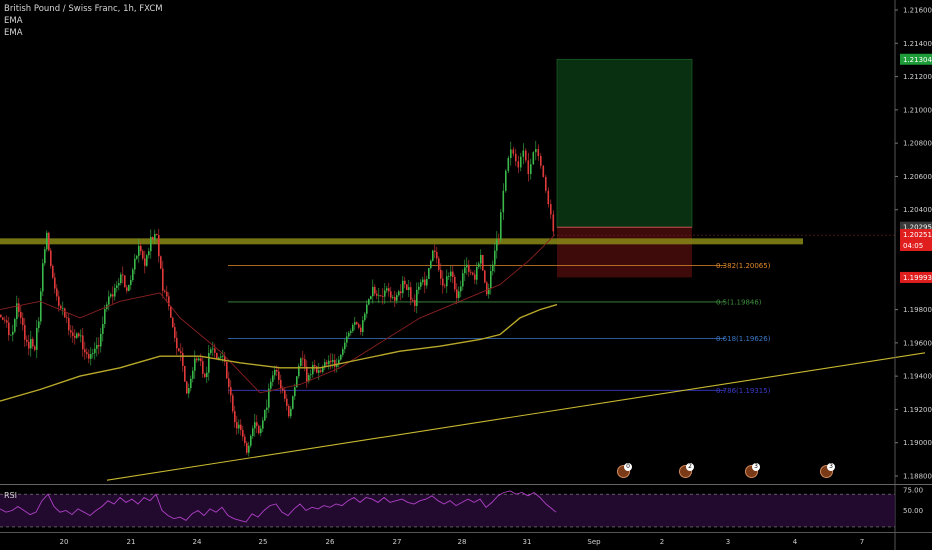 The image size is (932, 550). I want to click on event-icon-3: 3, so click(752, 470).